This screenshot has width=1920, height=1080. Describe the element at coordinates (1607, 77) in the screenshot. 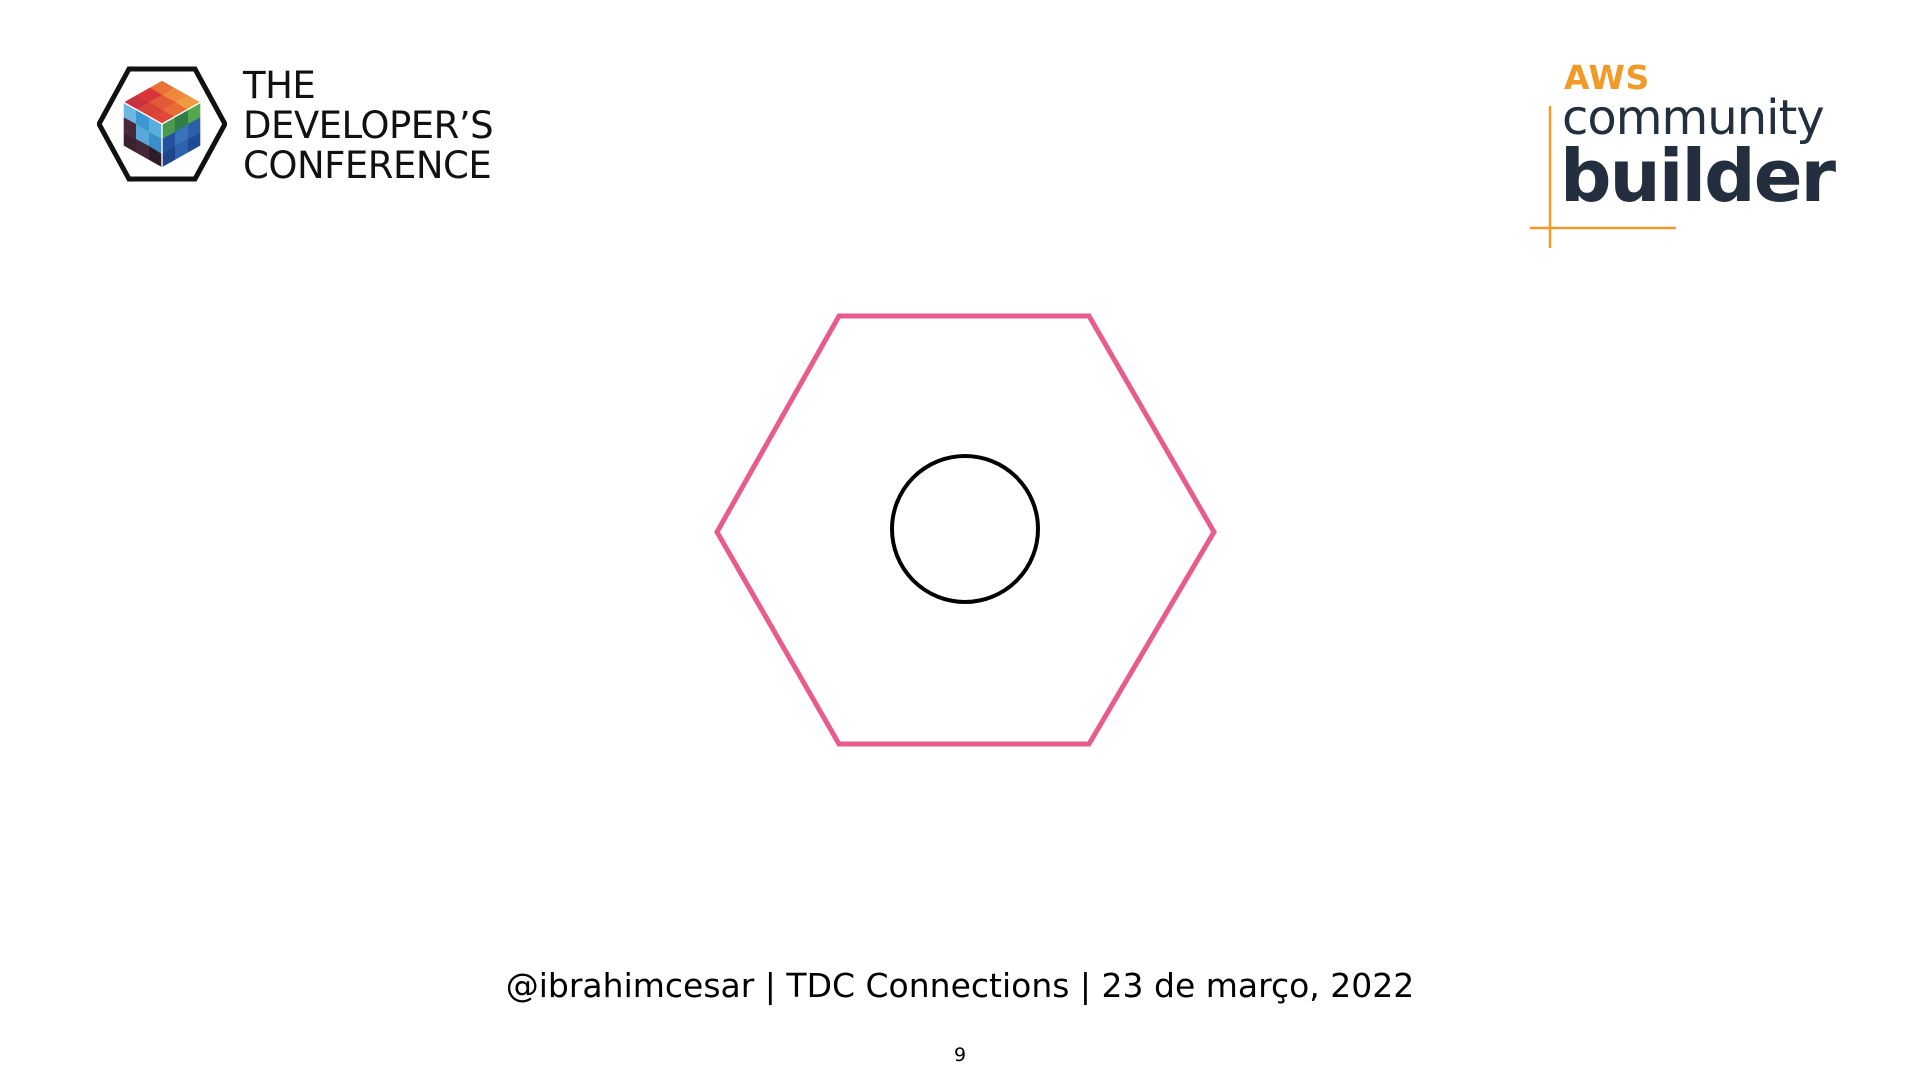

I see `aws-brand-text: AWS` at that location.